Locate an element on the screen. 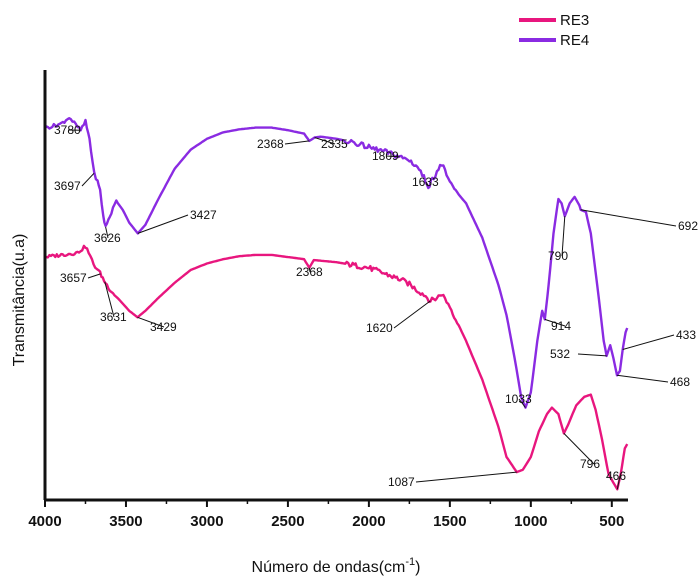 This screenshot has height=580, width=700. peak-label: 466 is located at coordinates (616, 476).